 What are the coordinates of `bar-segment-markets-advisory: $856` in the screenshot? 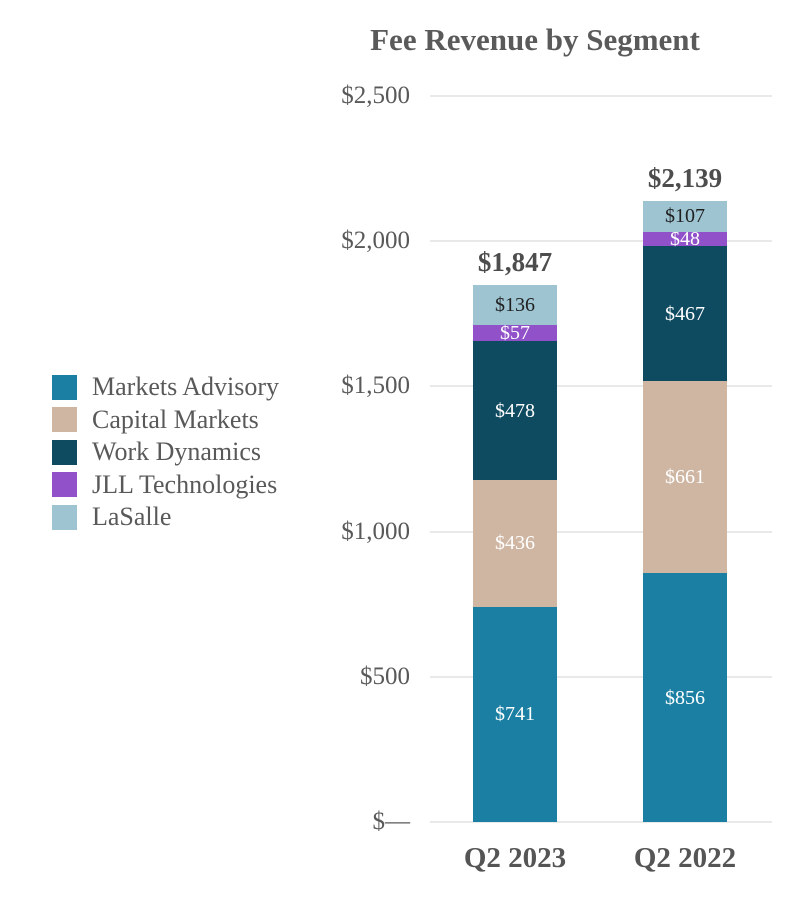 It's located at (685, 697).